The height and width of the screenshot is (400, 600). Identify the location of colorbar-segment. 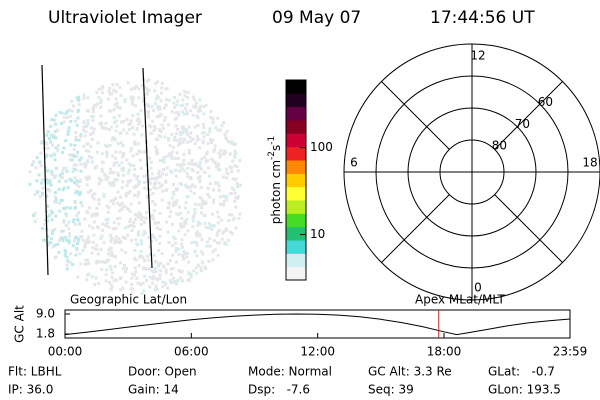
(296, 273).